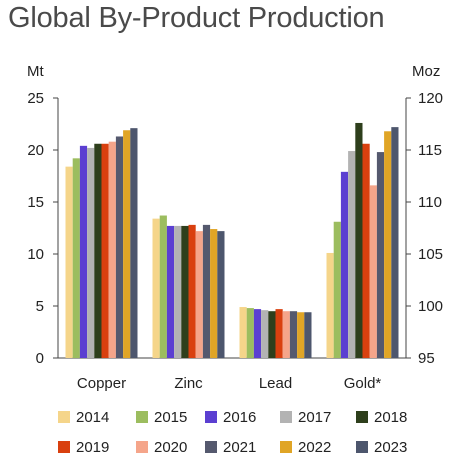  Describe the element at coordinates (359, 240) in the screenshot. I see `bar-gold-2018` at that location.